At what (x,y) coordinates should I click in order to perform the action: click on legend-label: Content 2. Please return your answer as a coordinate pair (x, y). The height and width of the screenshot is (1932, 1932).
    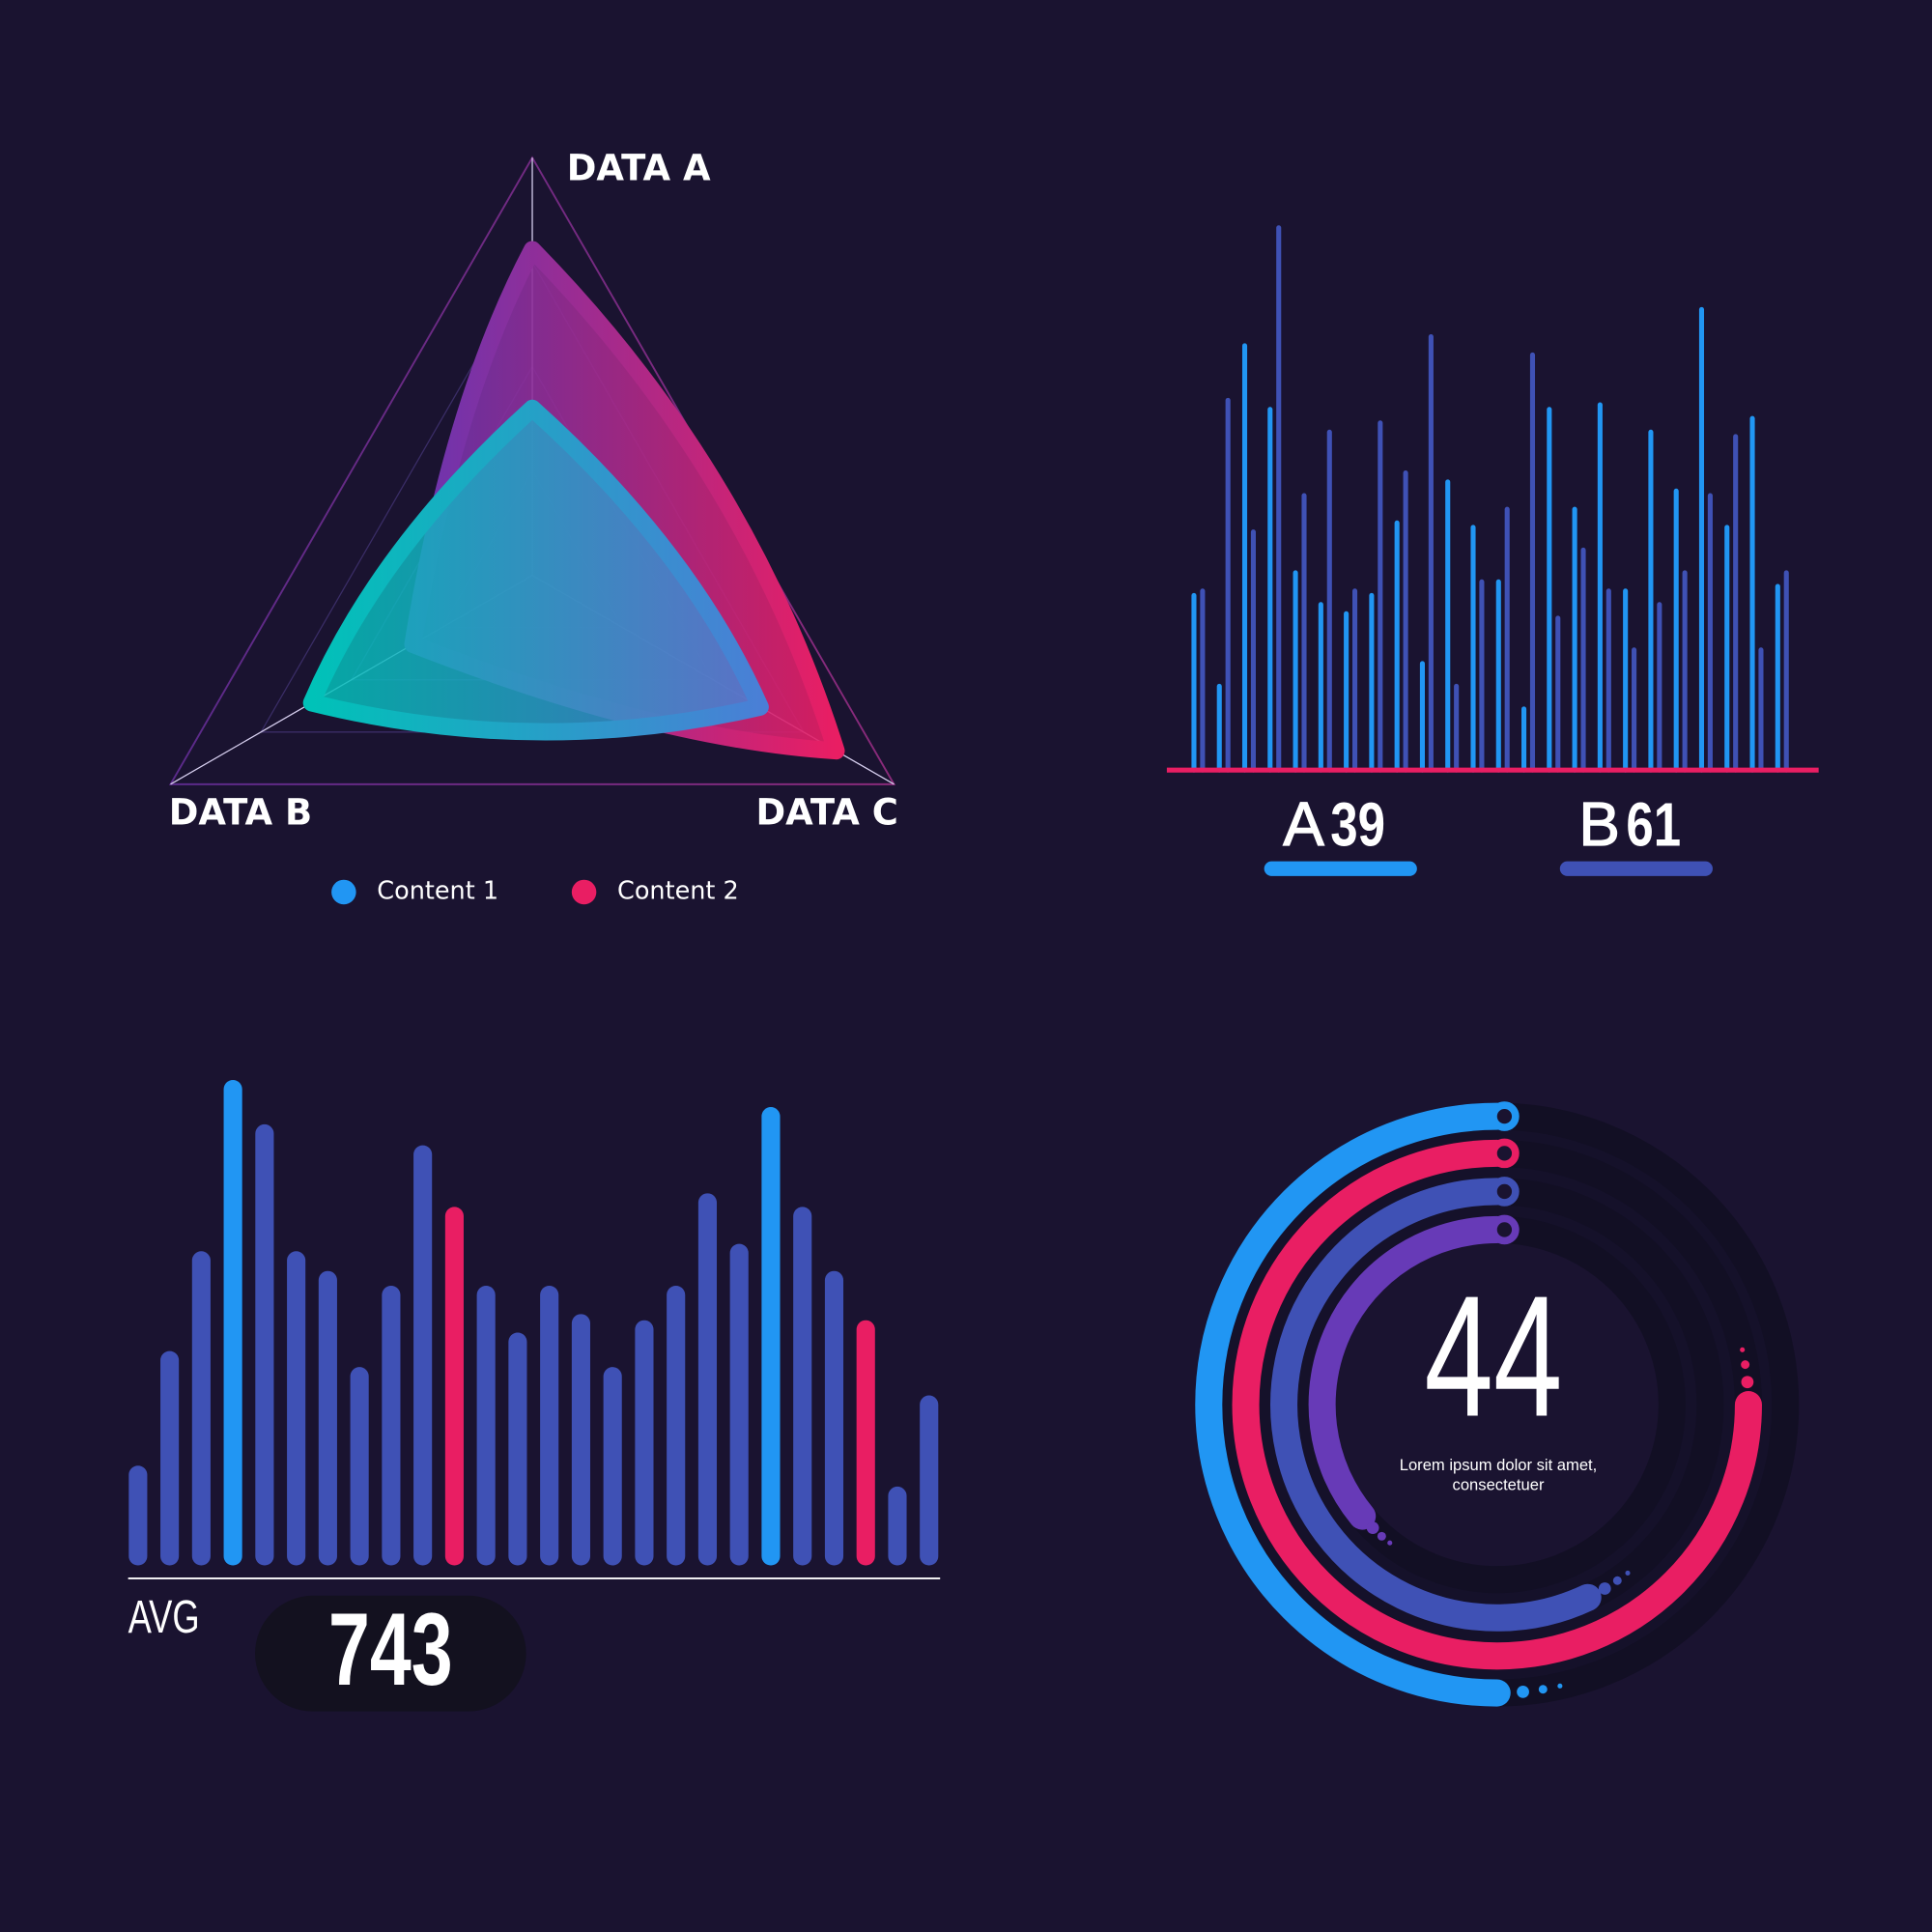
    Looking at the image, I should click on (678, 890).